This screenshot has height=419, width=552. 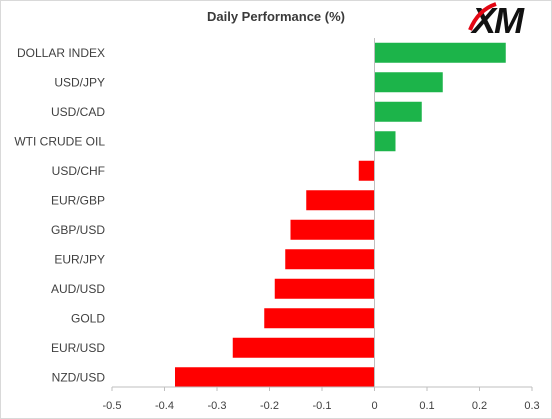 What do you see at coordinates (324, 288) in the screenshot?
I see `bar-aud-usd` at bounding box center [324, 288].